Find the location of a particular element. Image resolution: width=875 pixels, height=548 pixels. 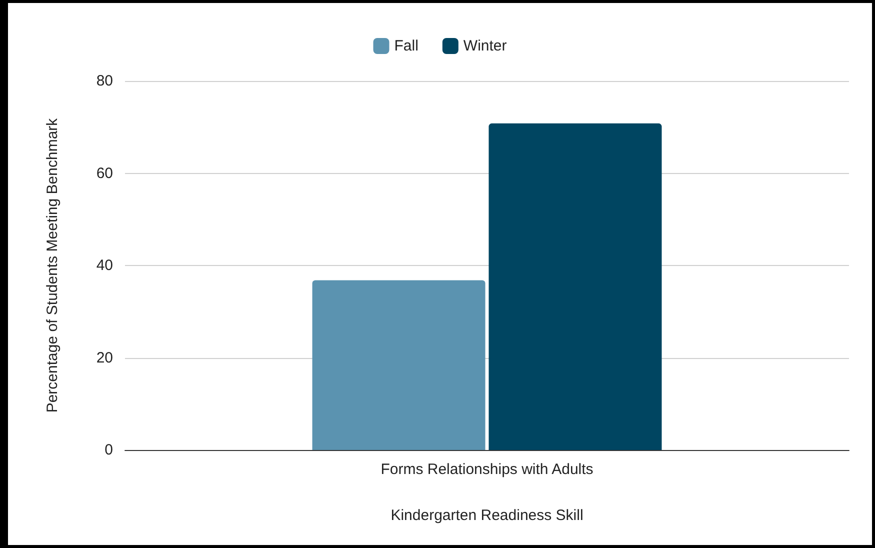

y-axis-title: Percentage of Students Meeting Benchmark is located at coordinates (52, 265).